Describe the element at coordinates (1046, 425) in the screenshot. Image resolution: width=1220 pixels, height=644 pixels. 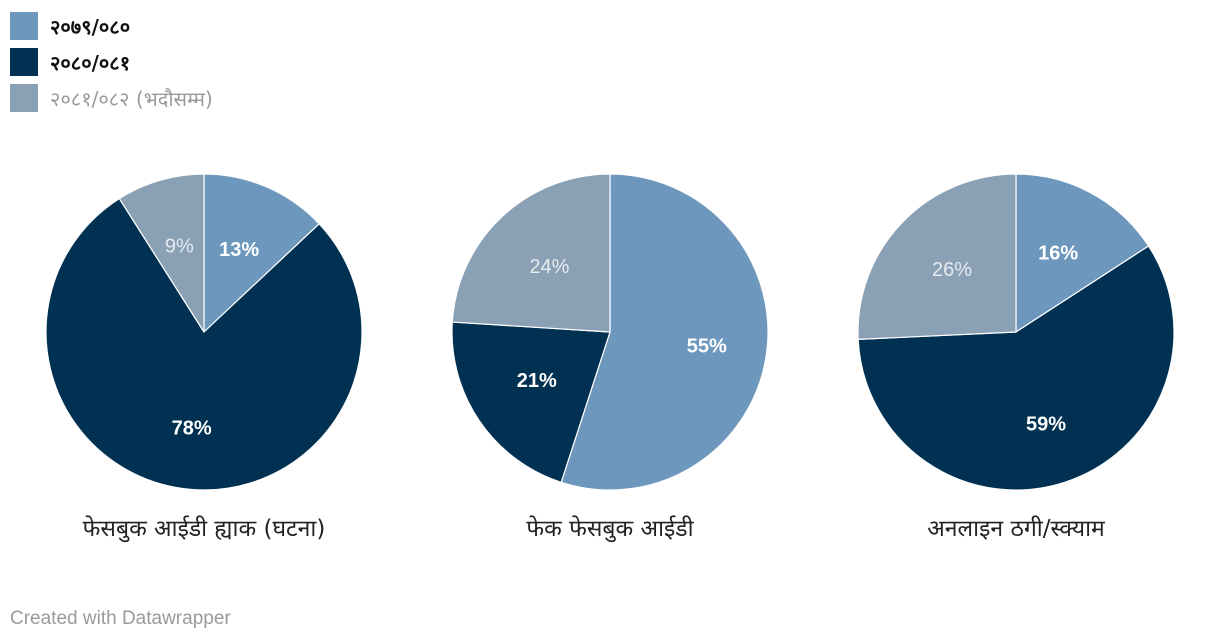
I see `pie-3-label-2080-081: 59%` at that location.